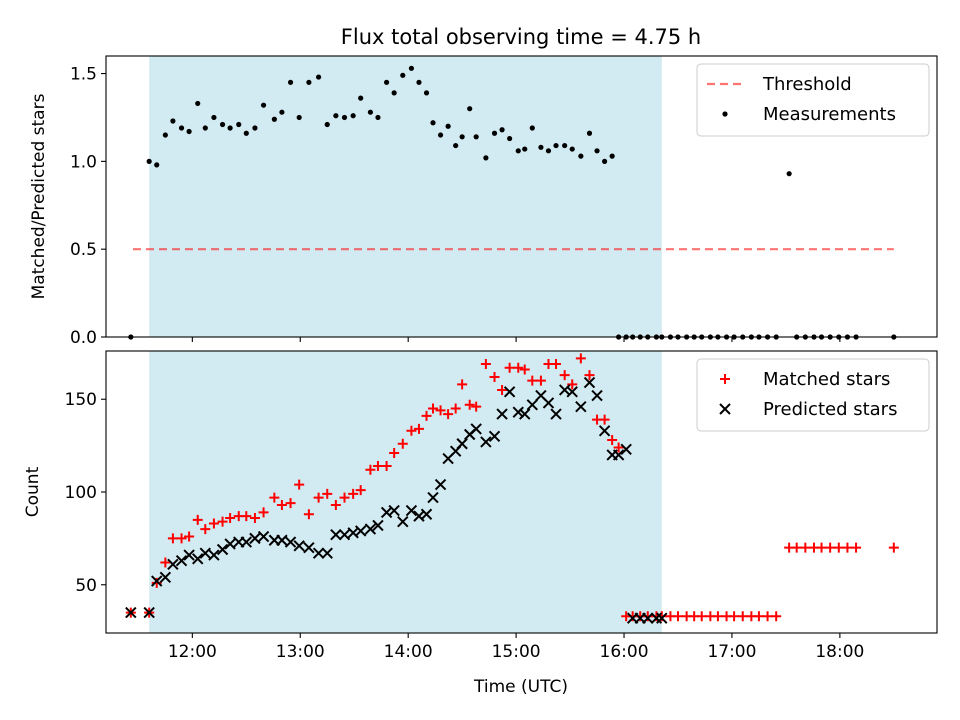  I want to click on y-tick-label: 0.5, so click(83, 250).